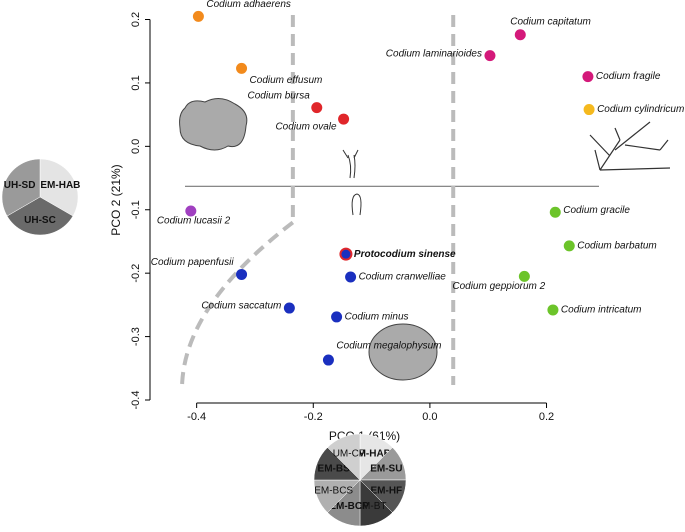  Describe the element at coordinates (370, 506) in the screenshot. I see `pie-label: EM-BT` at that location.